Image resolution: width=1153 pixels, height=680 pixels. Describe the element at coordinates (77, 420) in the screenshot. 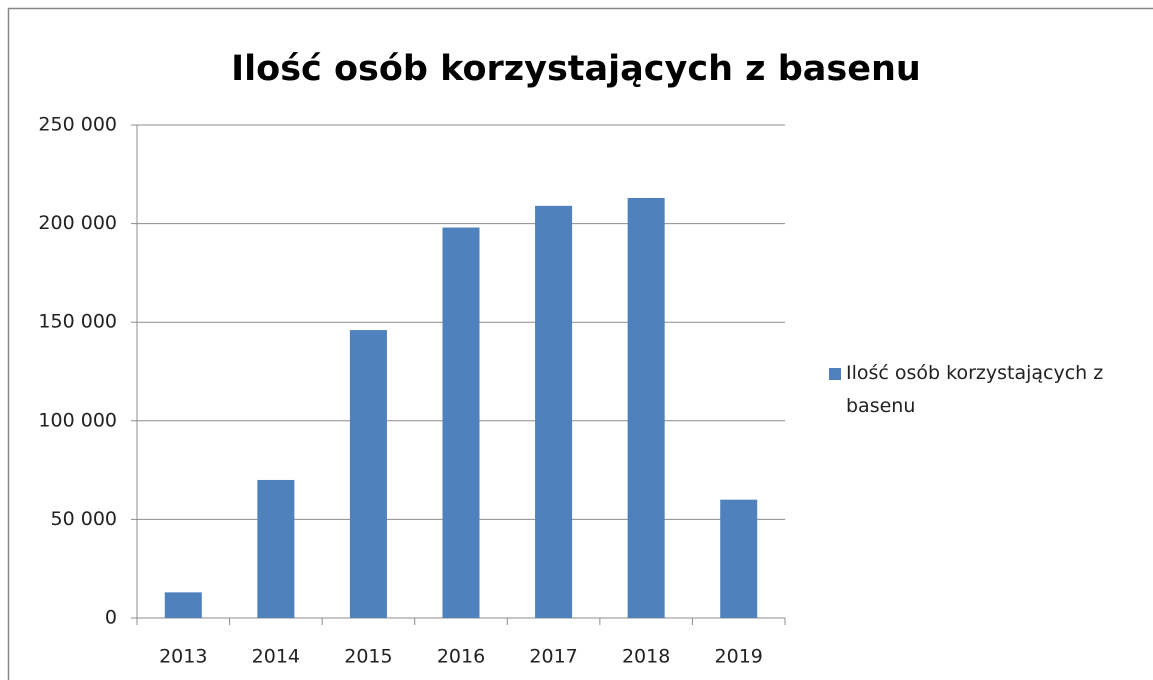

I see `y-tick-label: 100 000` at that location.